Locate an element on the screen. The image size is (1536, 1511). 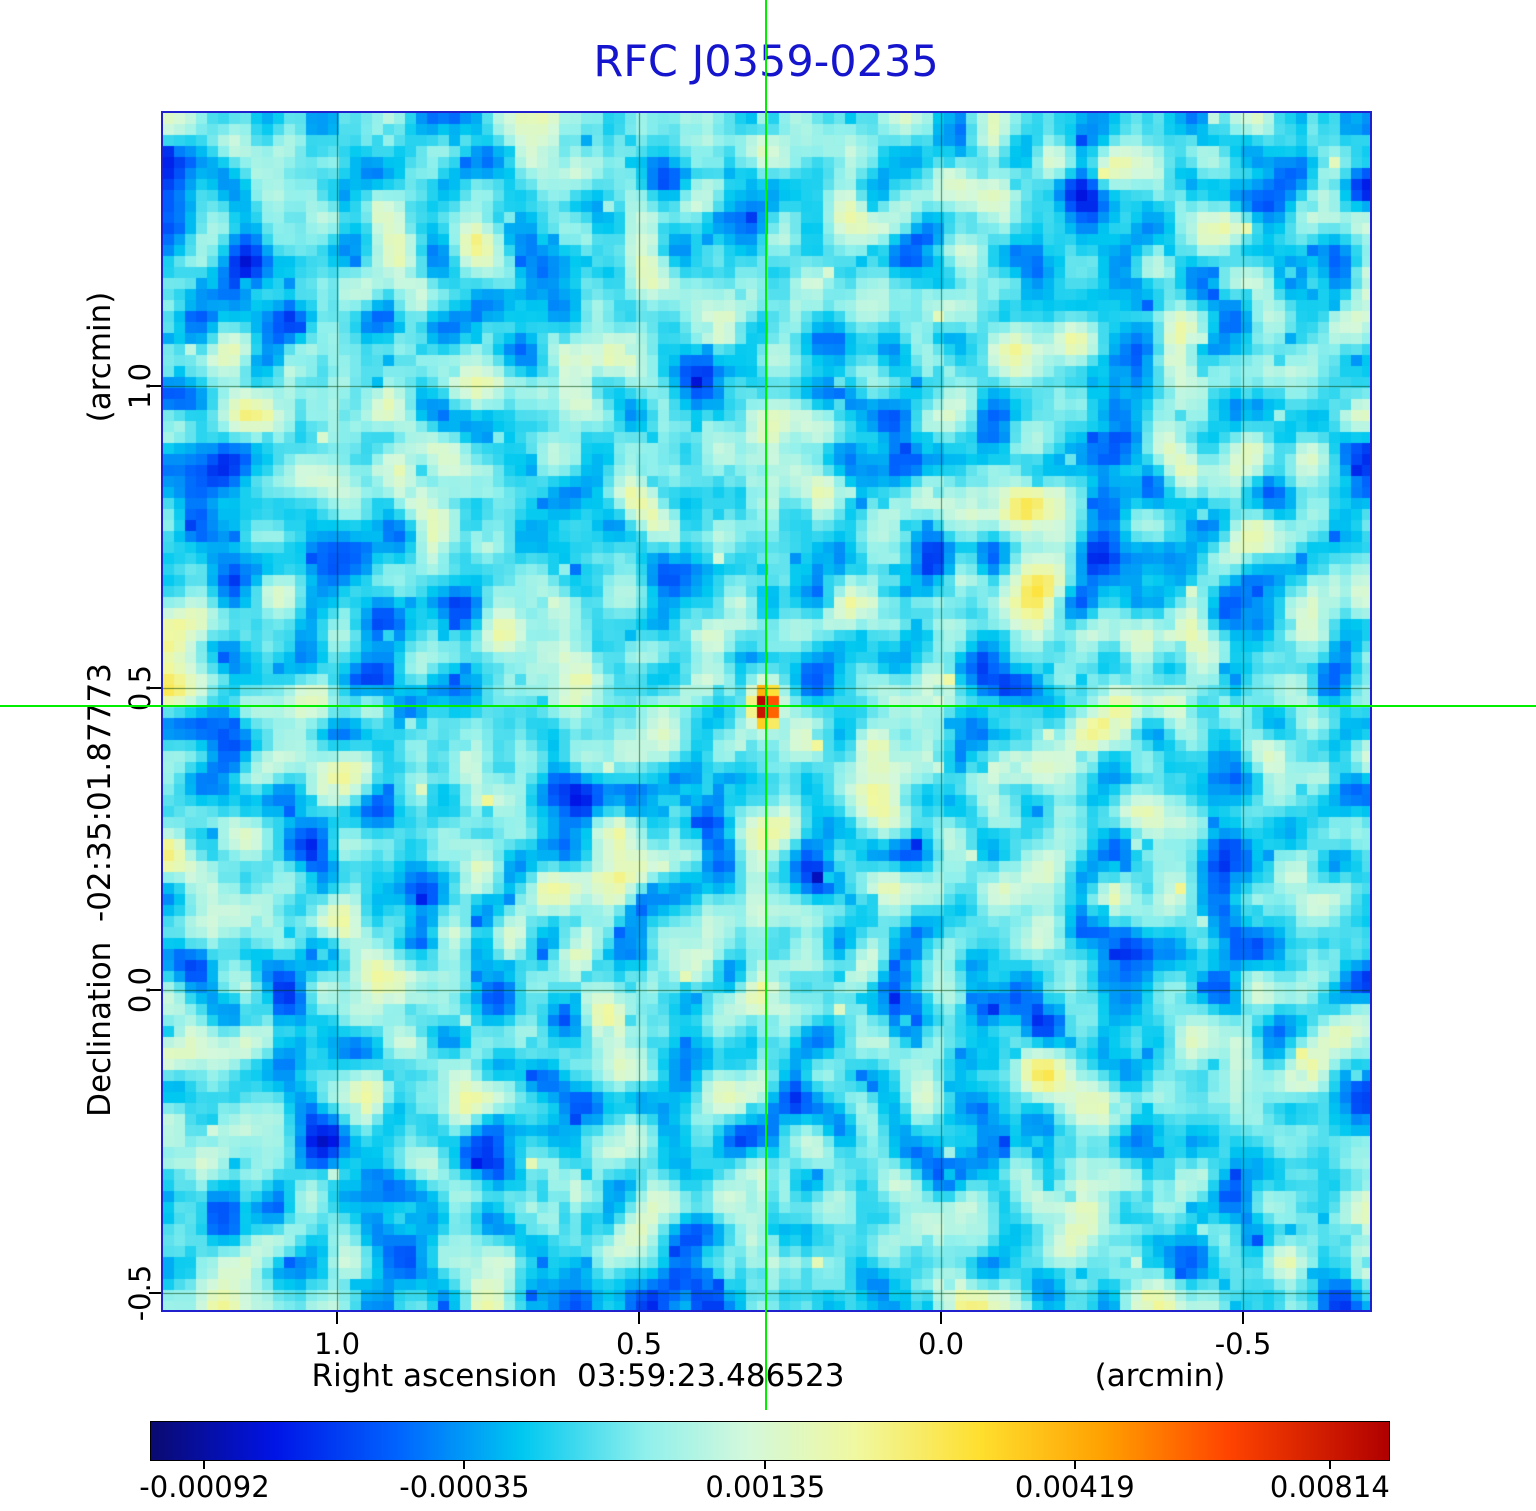
colorbar is located at coordinates (770, 1441).